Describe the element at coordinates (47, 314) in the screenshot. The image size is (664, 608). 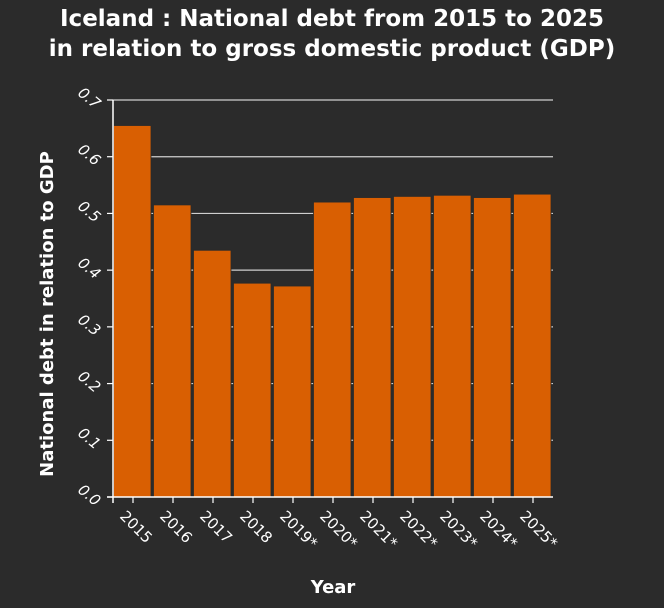
I see `y-axis-label: National debt in relation to GDP` at that location.